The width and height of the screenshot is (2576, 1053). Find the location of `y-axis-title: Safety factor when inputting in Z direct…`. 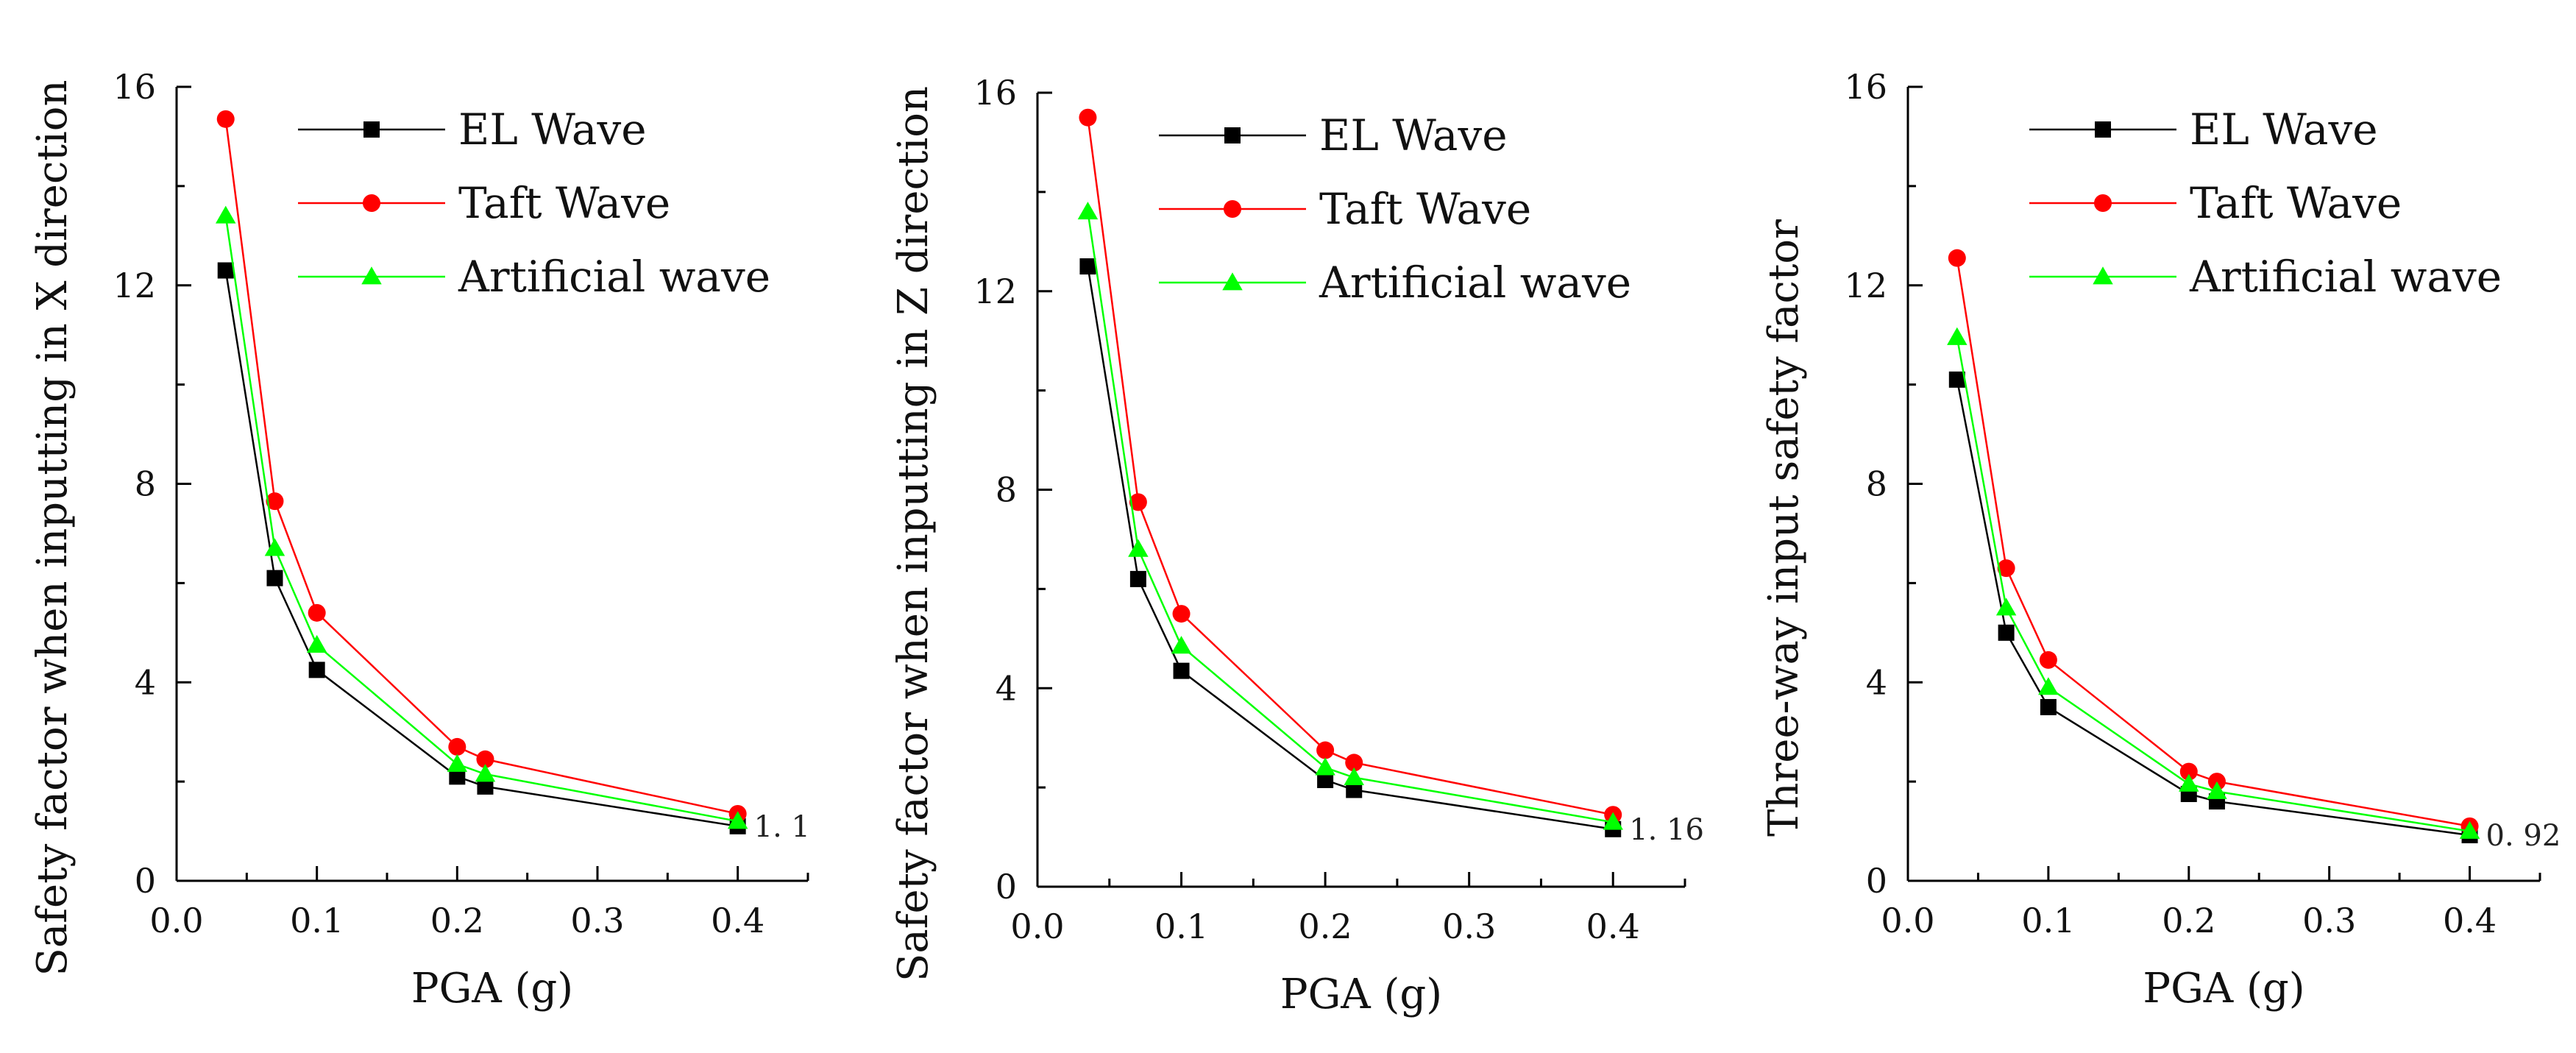

y-axis-title: Safety factor when inputting in Z direct… is located at coordinates (913, 534).